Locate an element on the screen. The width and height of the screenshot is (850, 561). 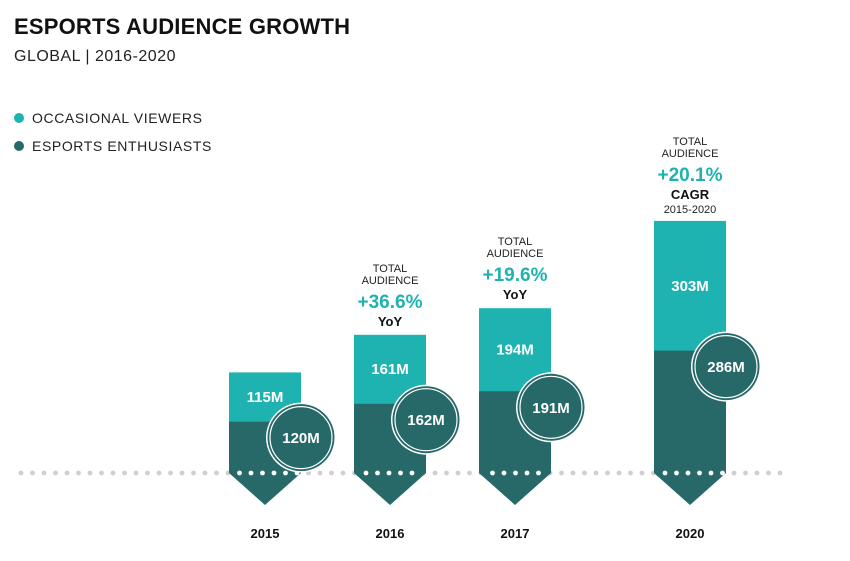
legend-item-enthusiasts: ESPORTS ENTHUSIASTS is located at coordinates (113, 146).